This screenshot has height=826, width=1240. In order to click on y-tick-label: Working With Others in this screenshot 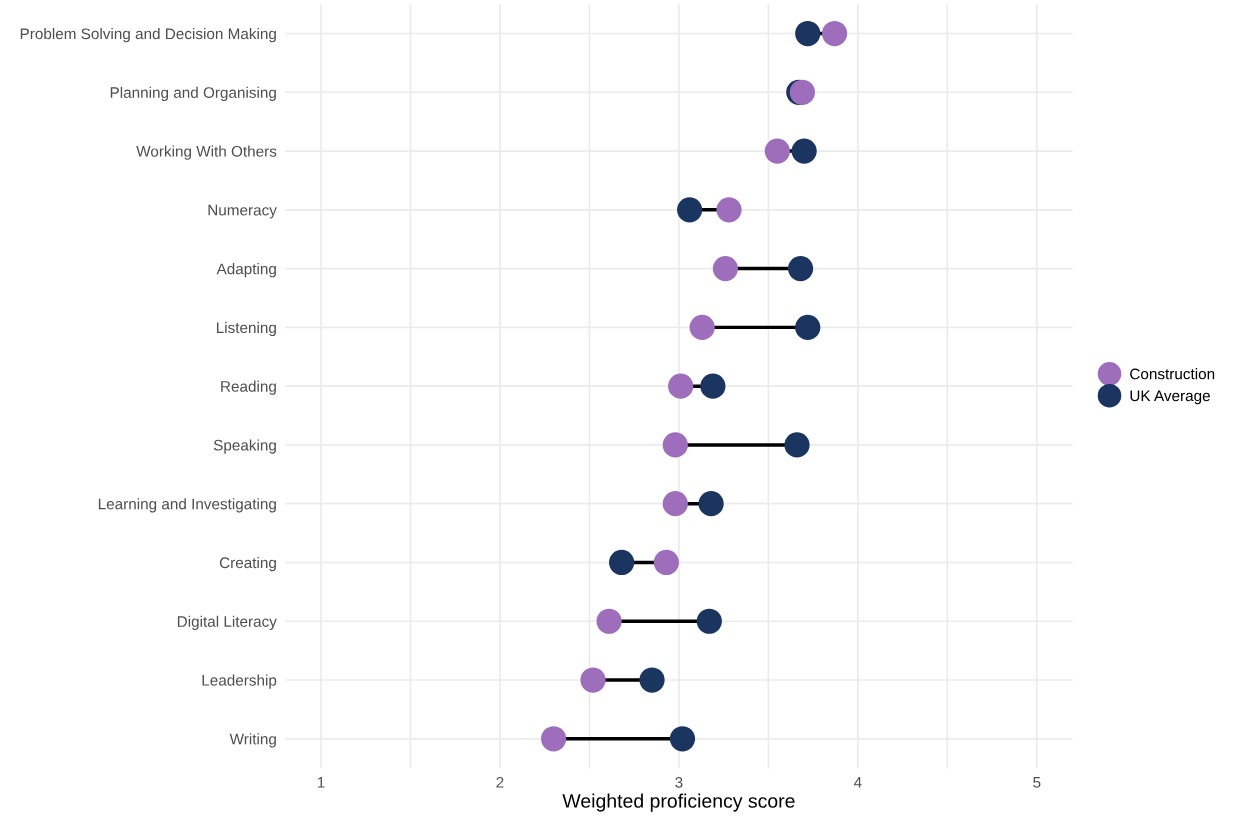, I will do `click(206, 152)`.